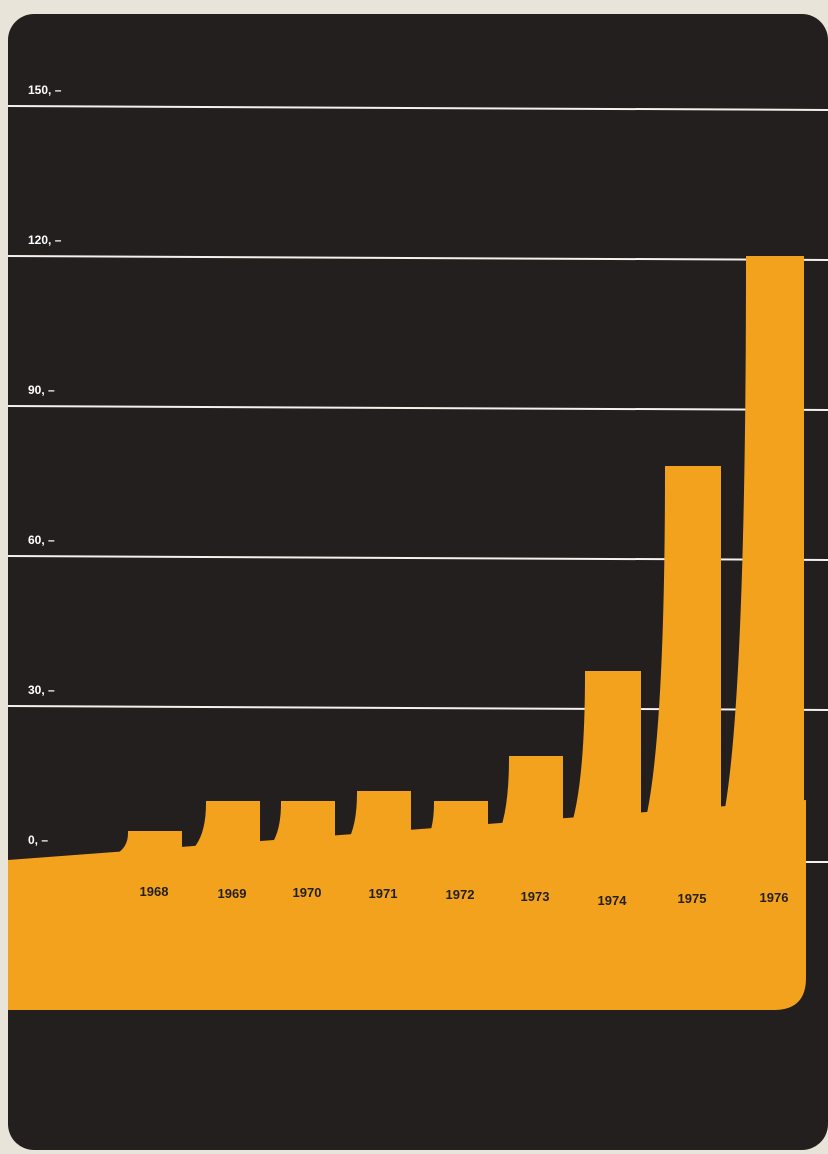 The image size is (828, 1154). I want to click on y-tick-label-60: 60, –, so click(41, 540).